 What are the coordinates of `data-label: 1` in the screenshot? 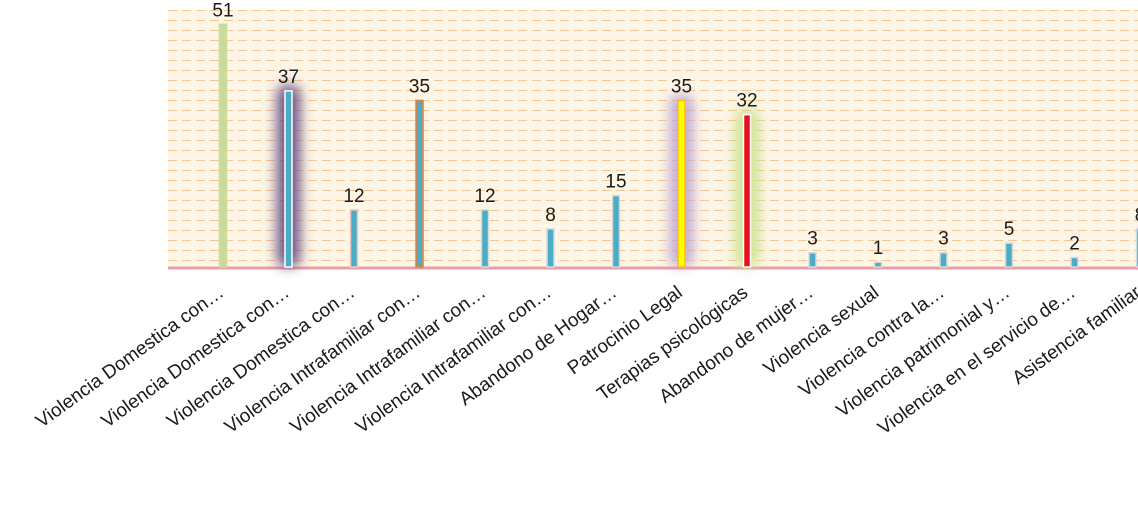 It's located at (878, 248).